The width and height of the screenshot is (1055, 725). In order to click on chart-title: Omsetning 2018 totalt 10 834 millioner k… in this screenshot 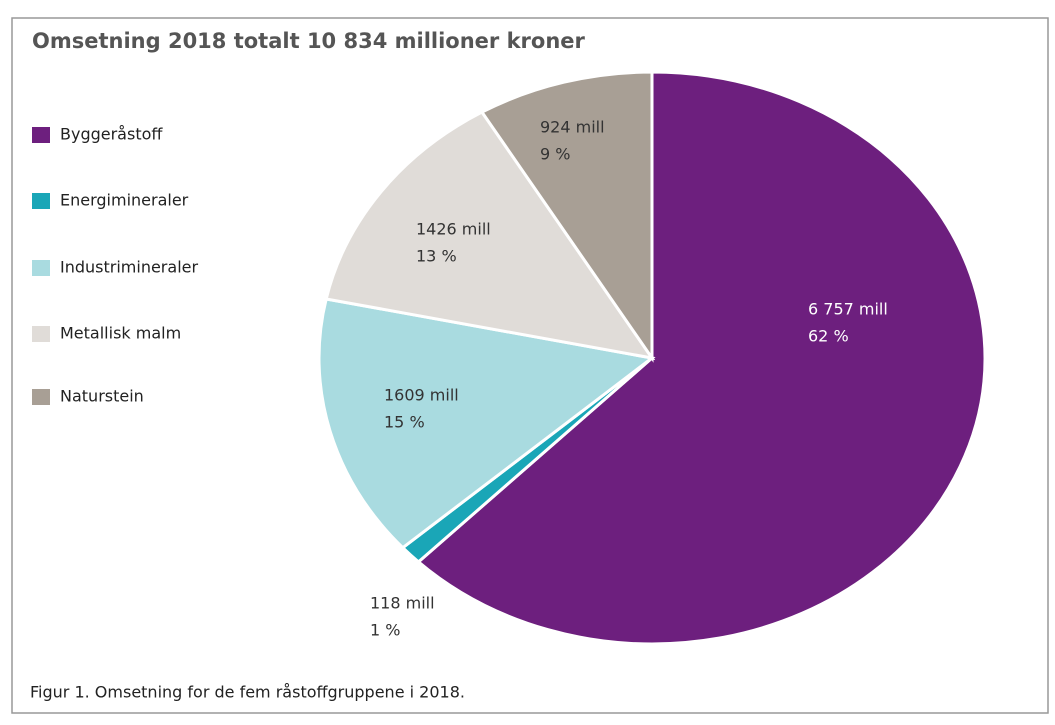, I will do `click(309, 41)`.